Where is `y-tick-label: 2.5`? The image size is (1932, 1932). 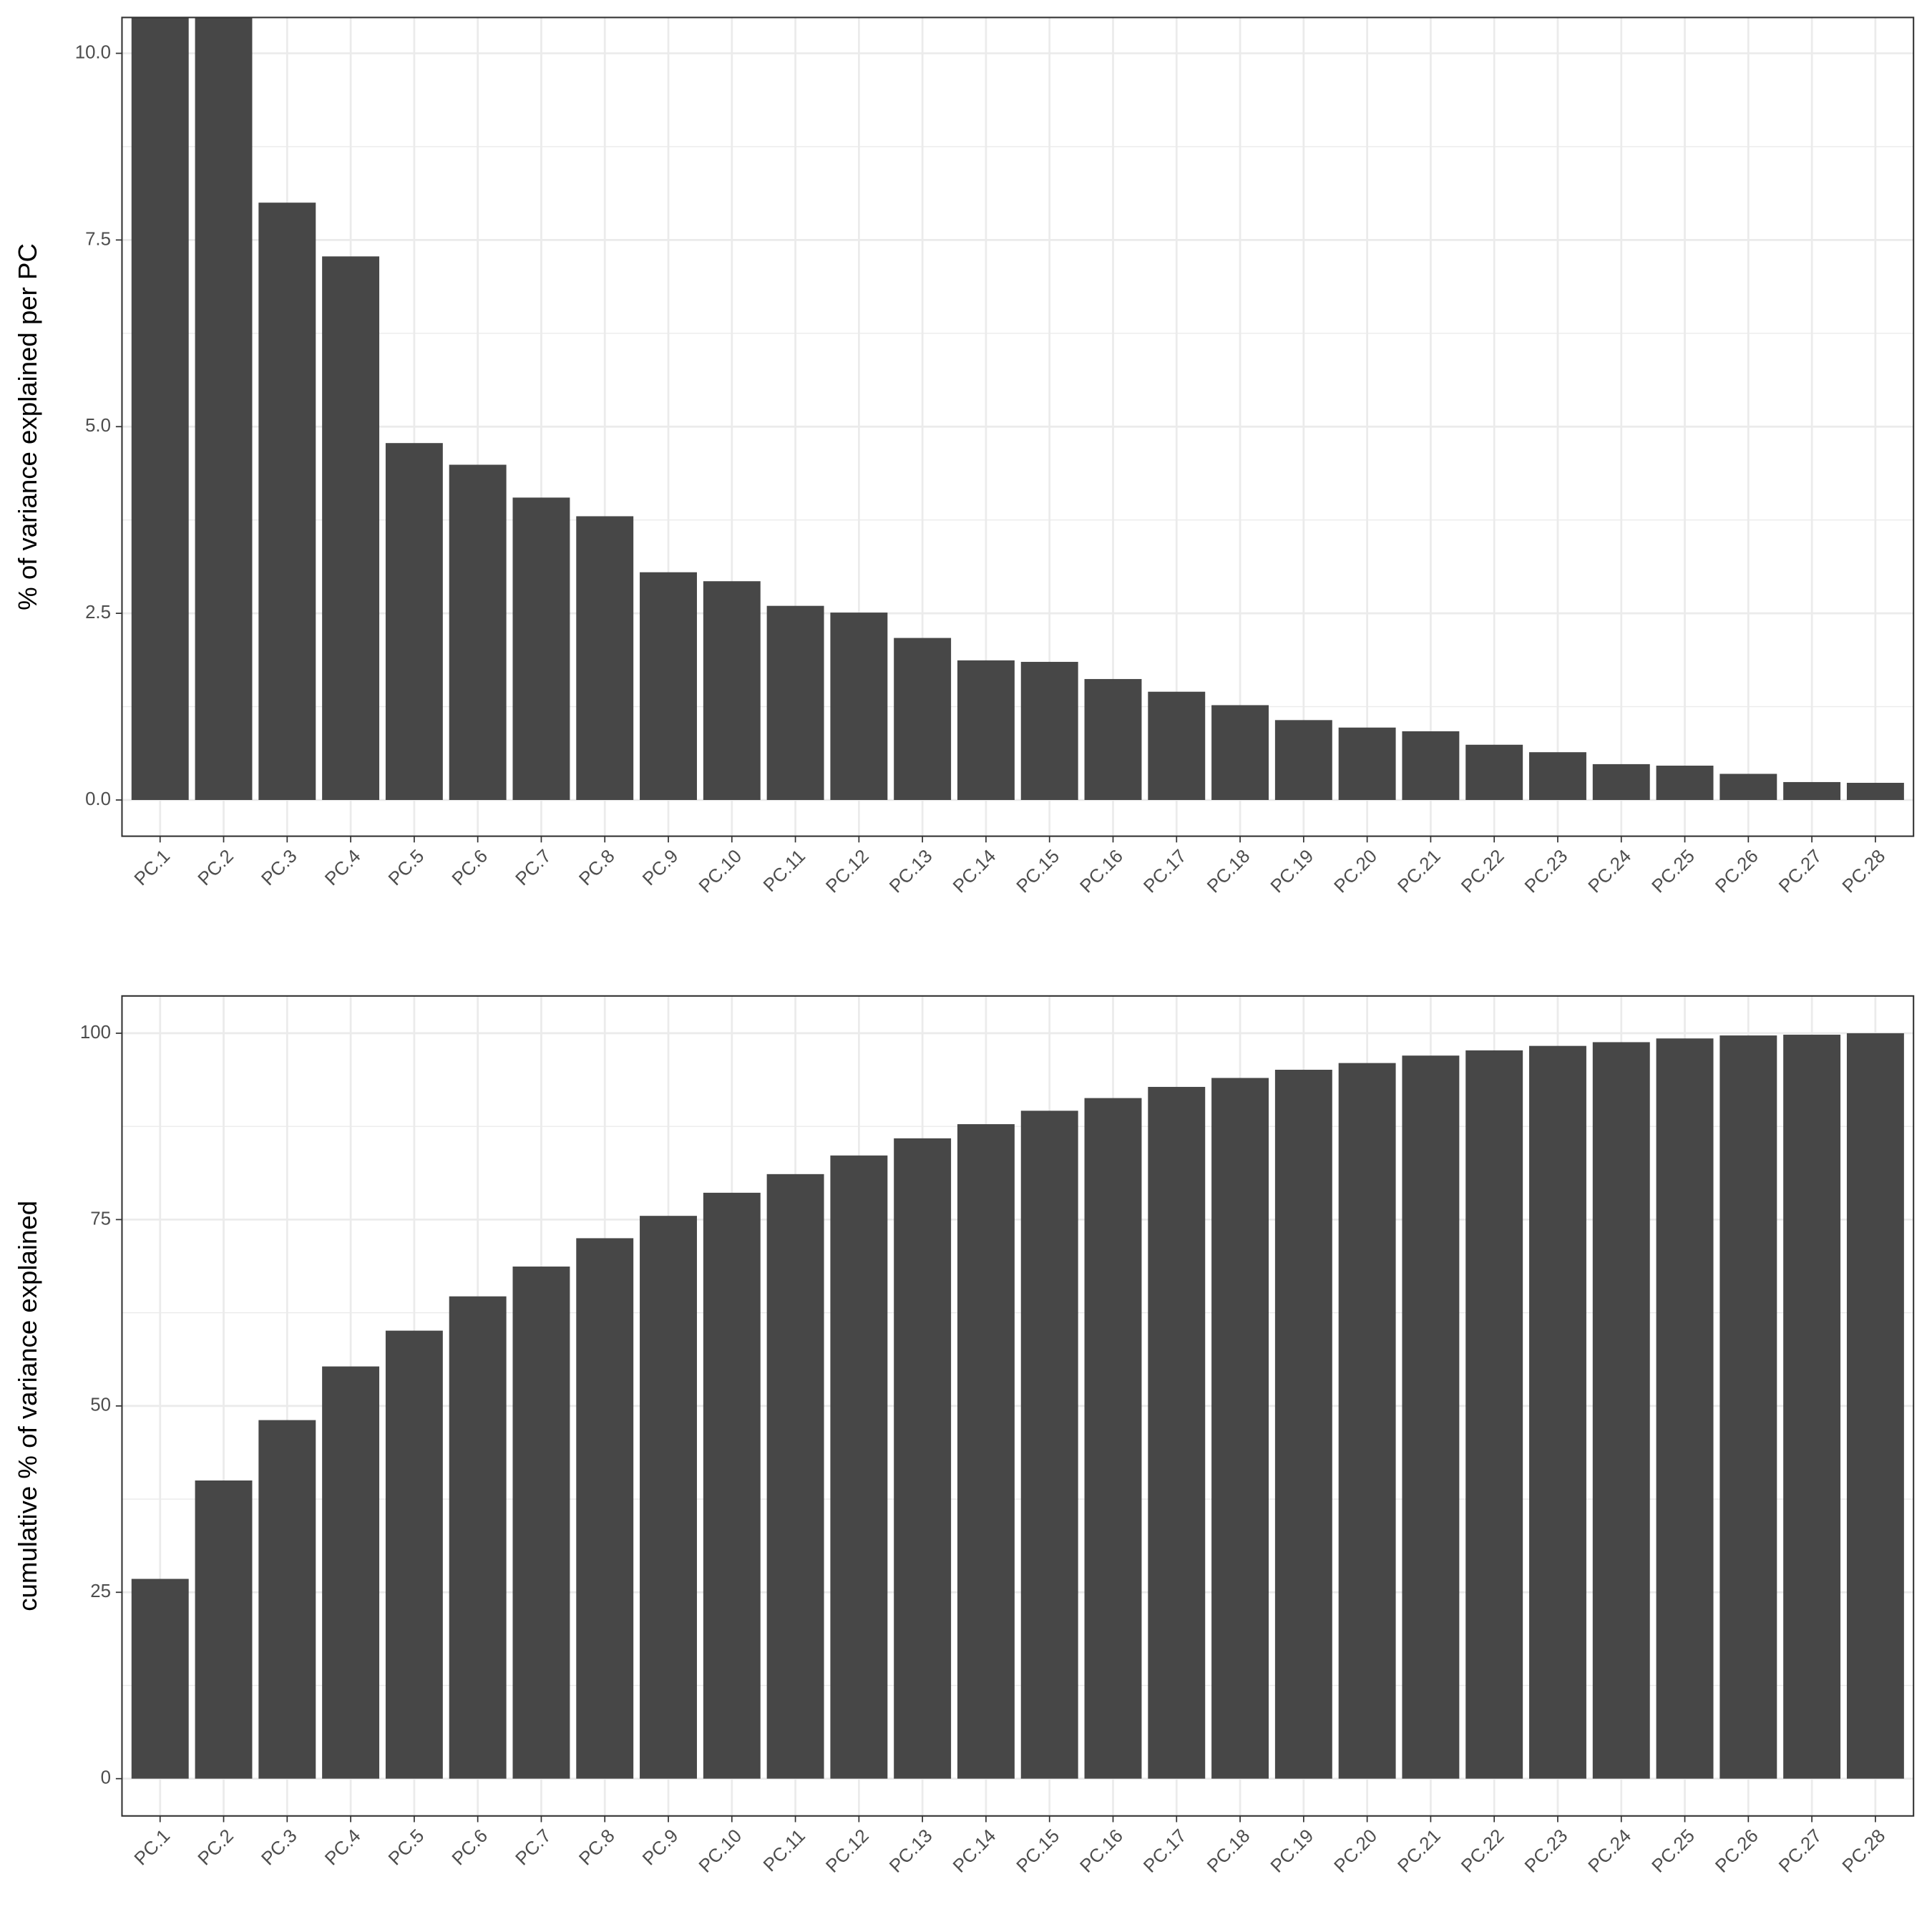
y-tick-label: 2.5 is located at coordinates (98, 612).